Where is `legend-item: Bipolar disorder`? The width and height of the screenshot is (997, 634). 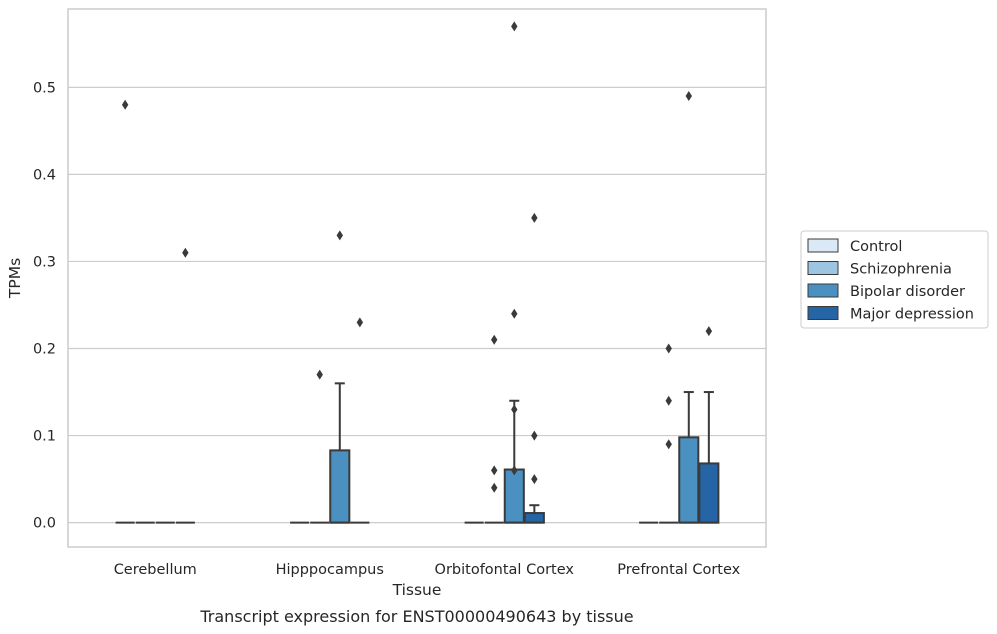
legend-item: Bipolar disorder is located at coordinates (886, 291).